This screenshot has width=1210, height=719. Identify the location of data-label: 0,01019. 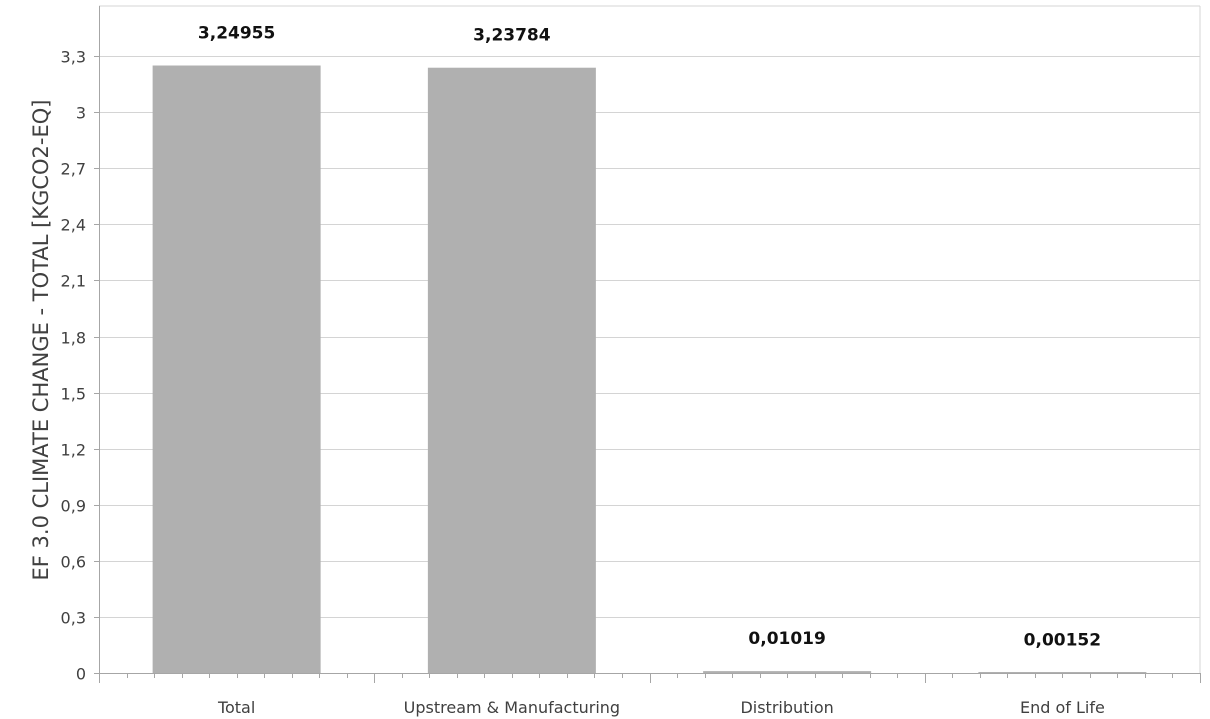
(786, 639).